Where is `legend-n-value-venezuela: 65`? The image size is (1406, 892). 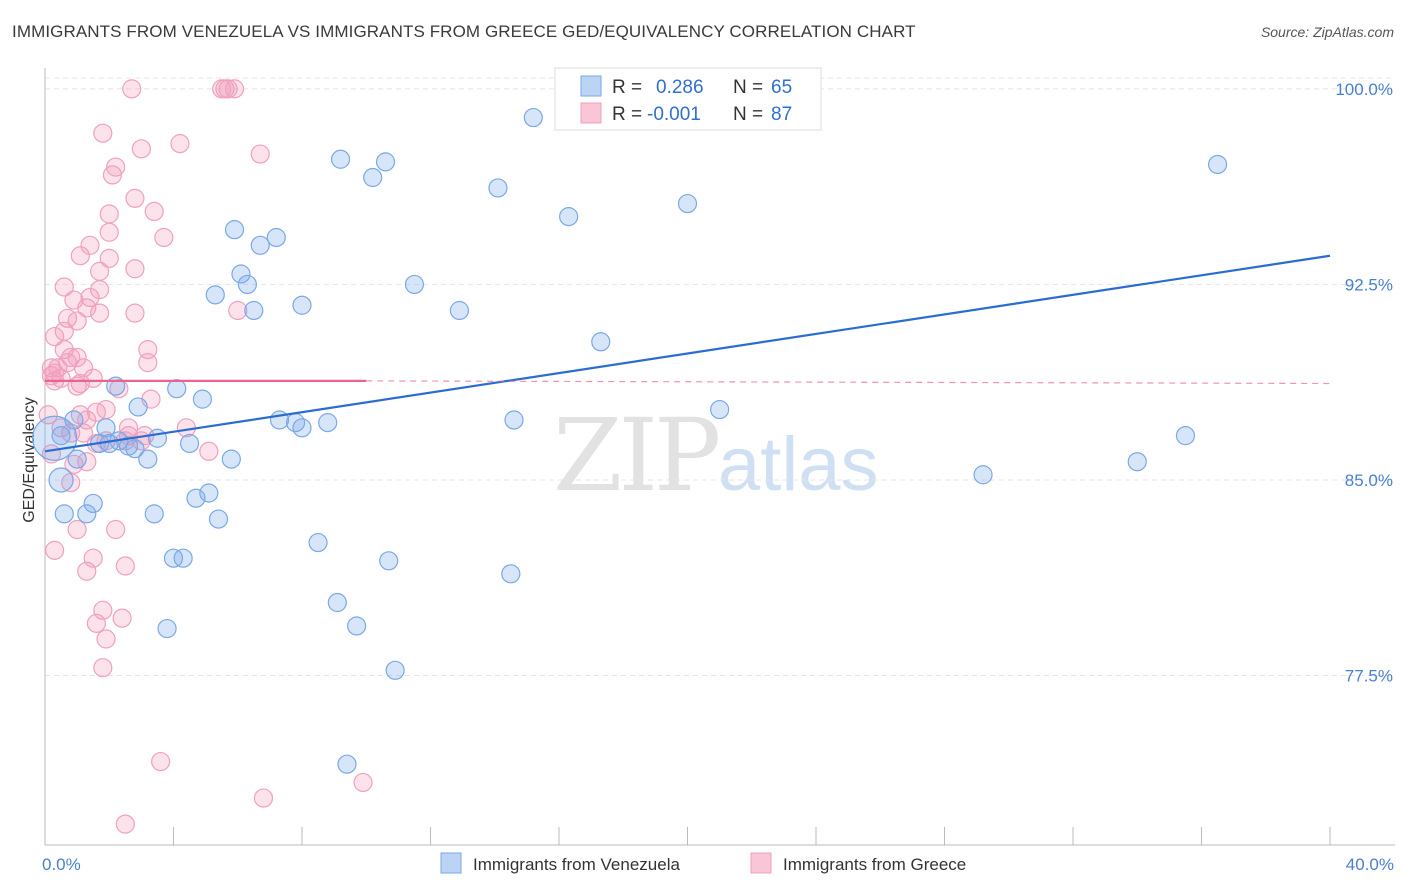
legend-n-value-venezuela: 65 is located at coordinates (781, 87).